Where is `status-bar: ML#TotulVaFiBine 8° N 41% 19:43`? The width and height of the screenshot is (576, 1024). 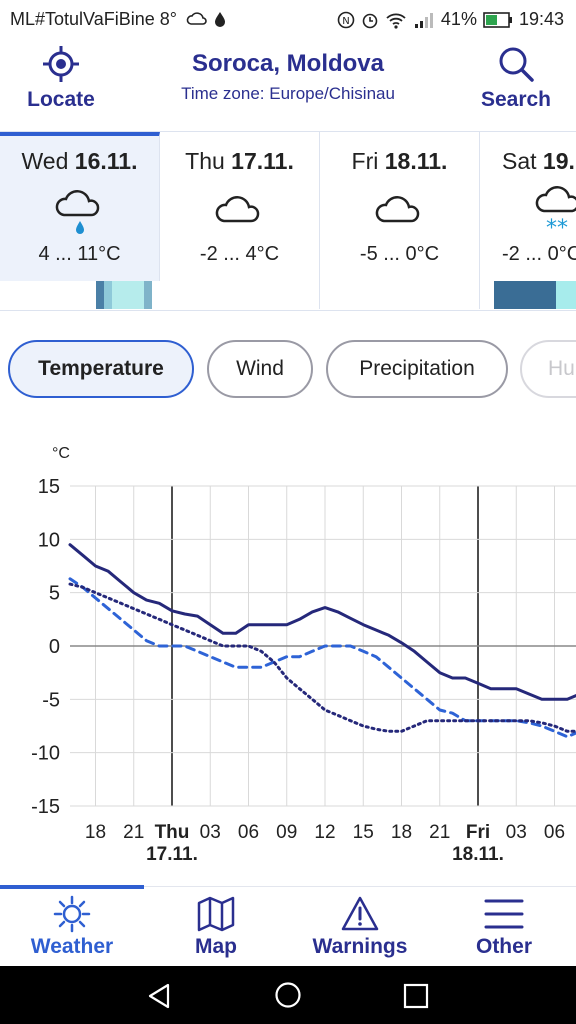 status-bar: ML#TotulVaFiBine 8° N 41% 19:43 is located at coordinates (288, 19).